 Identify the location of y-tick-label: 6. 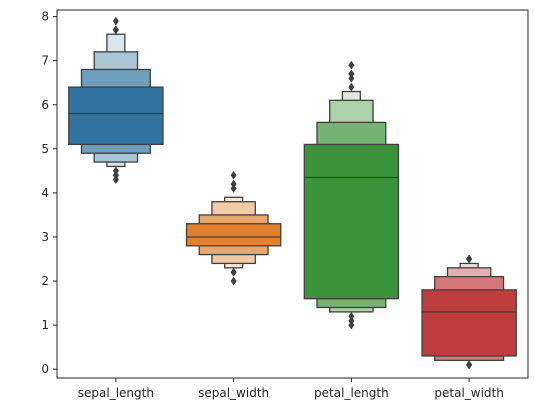
(45, 105).